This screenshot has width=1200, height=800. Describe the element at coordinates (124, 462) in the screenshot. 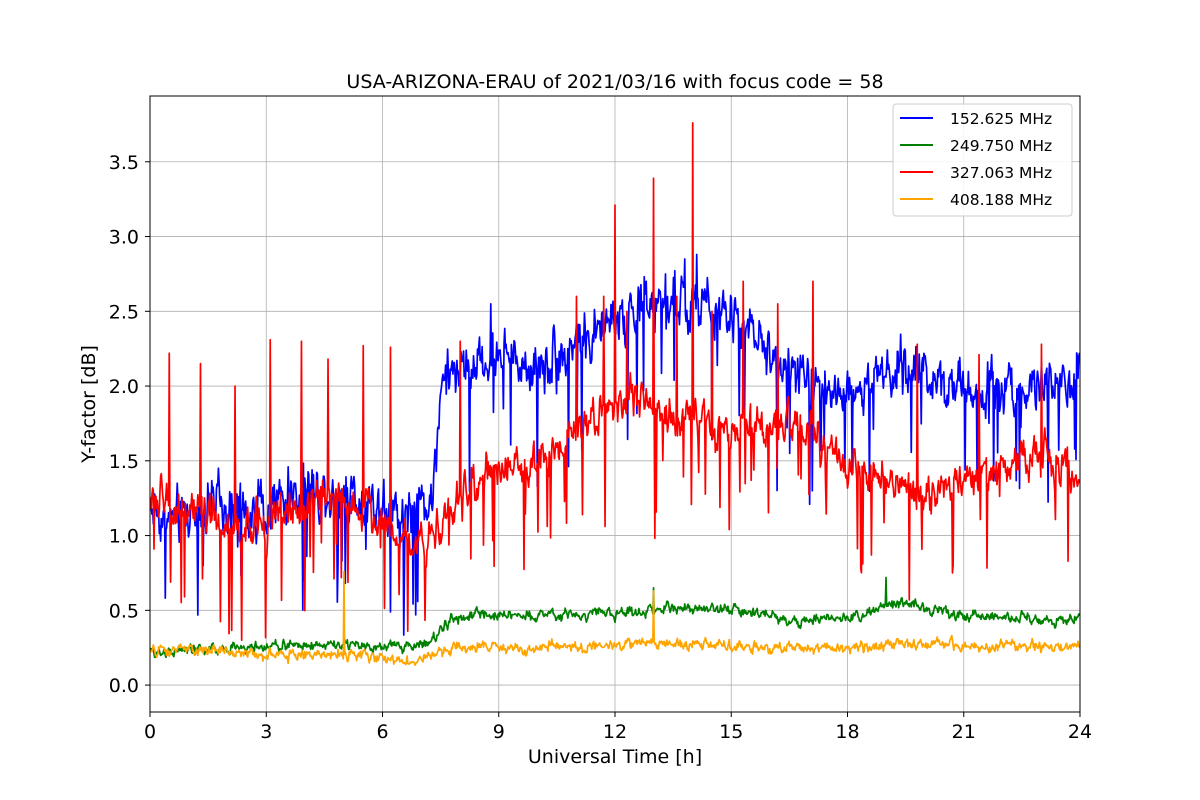

I see `y-tick-label: 1.5` at that location.